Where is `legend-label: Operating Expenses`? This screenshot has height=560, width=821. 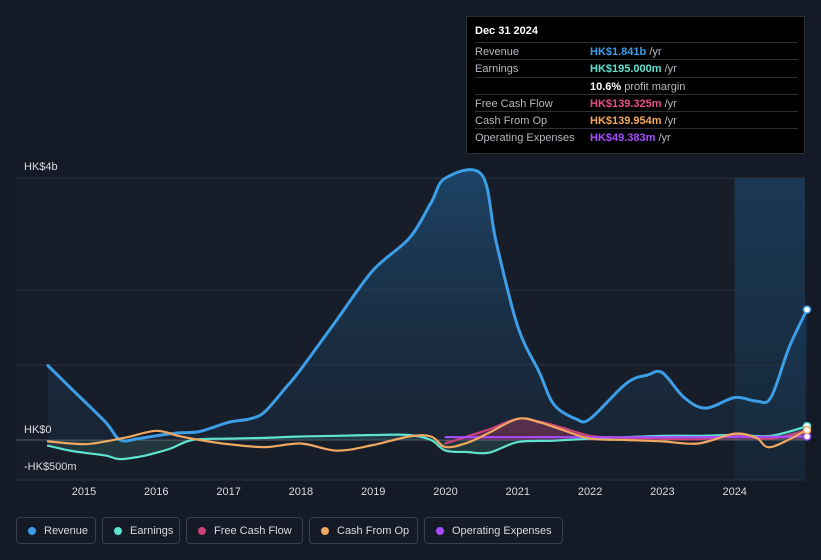 legend-label: Operating Expenses is located at coordinates (502, 531).